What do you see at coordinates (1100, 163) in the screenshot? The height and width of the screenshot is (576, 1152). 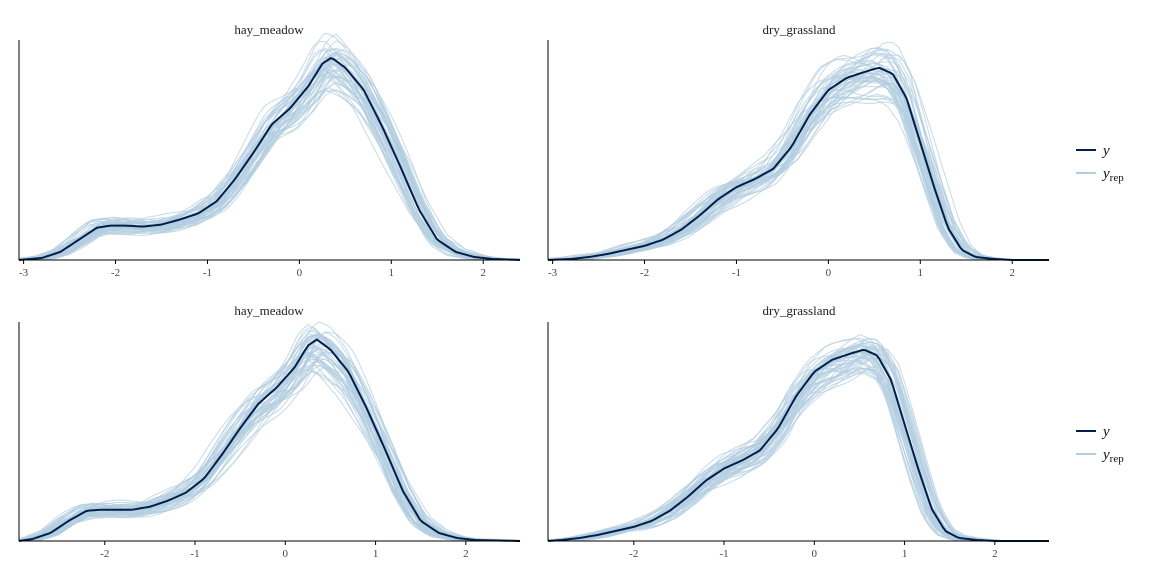 I see `legend-top: y yrep` at bounding box center [1100, 163].